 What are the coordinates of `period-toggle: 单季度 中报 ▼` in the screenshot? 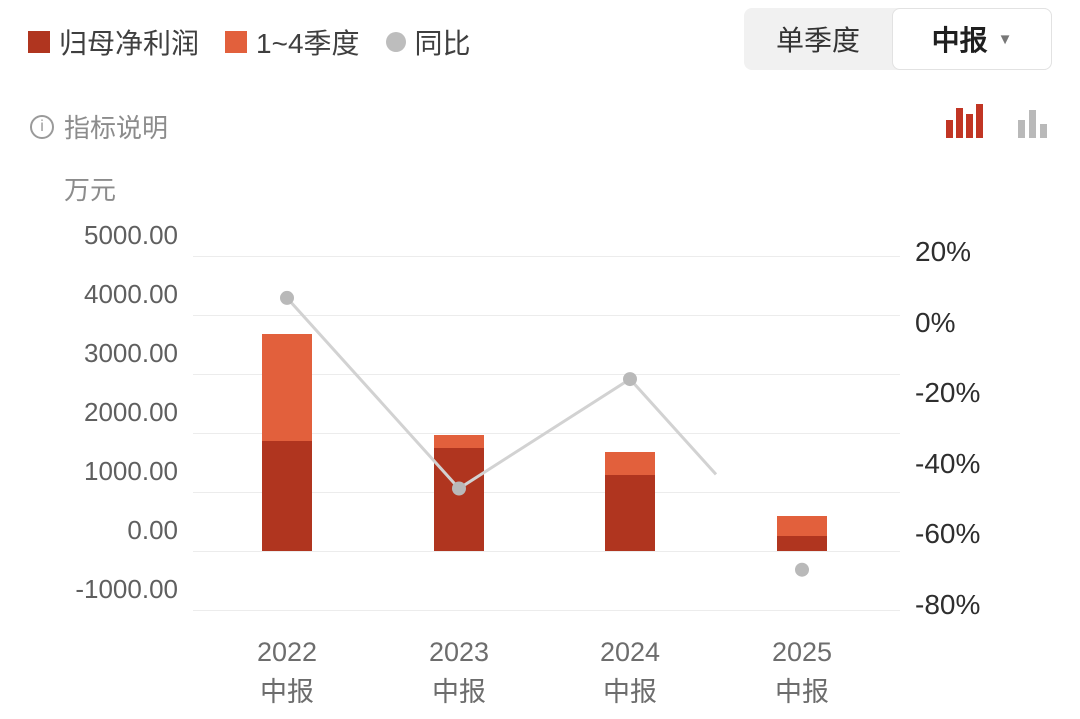 It's located at (898, 39).